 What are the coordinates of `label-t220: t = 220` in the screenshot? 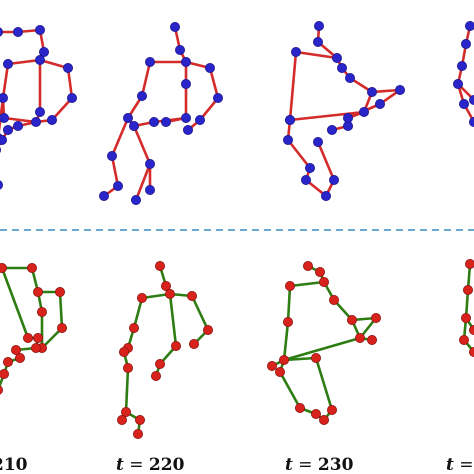 It's located at (150, 464).